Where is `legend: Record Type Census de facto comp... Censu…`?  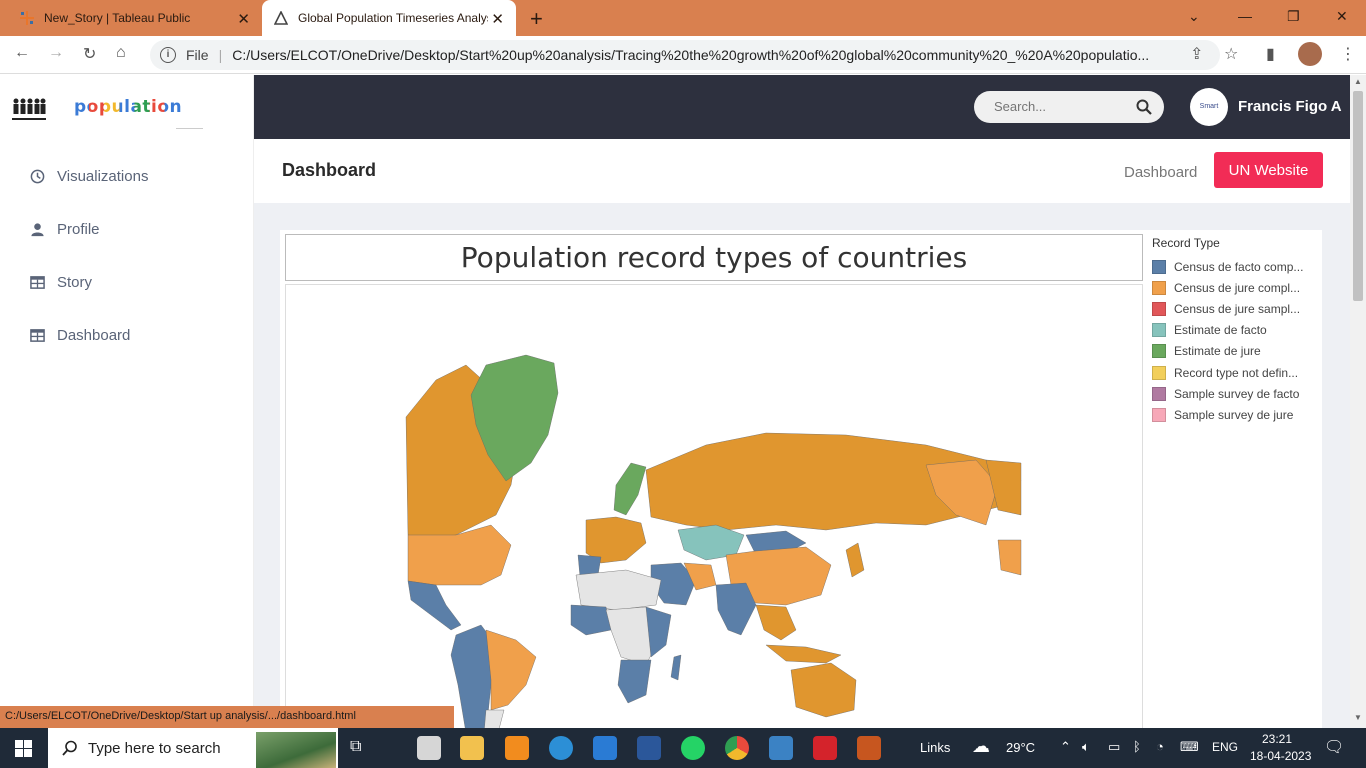
legend: Record Type Census de facto comp... Censu… is located at coordinates (1236, 331).